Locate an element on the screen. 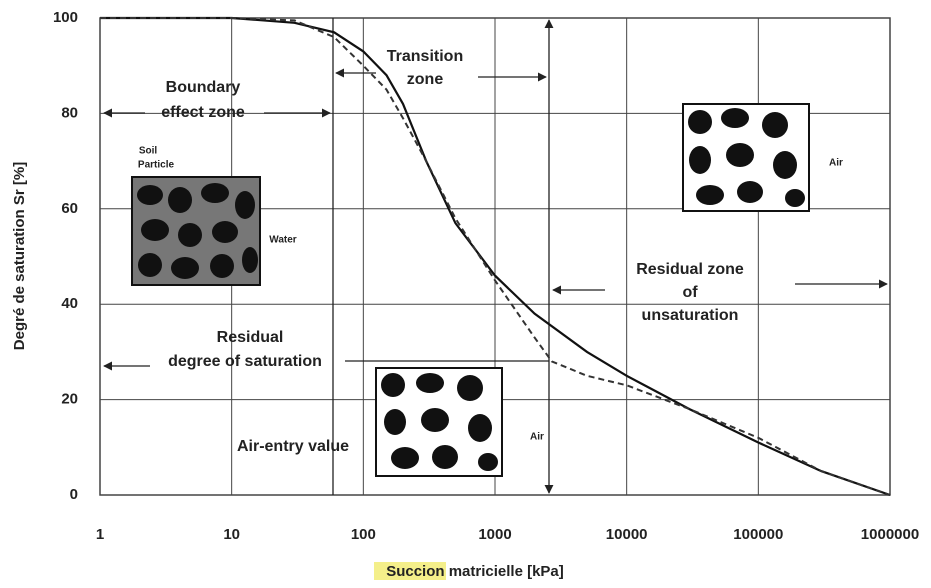 This screenshot has width=931, height=588. y-tick-label: 60 is located at coordinates (69, 208).